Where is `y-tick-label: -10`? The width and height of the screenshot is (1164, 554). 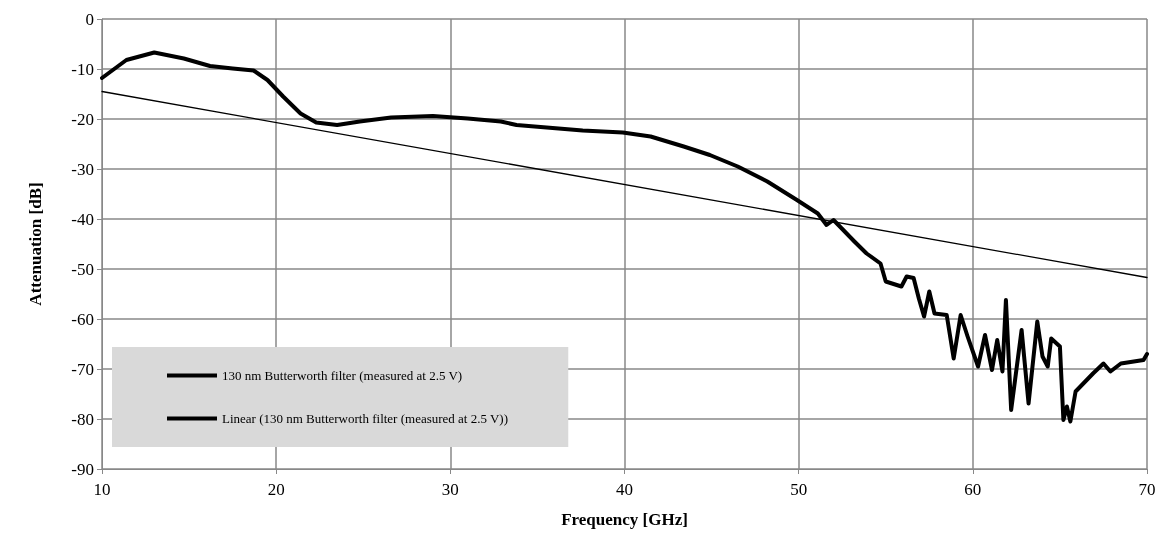 y-tick-label: -10 is located at coordinates (82, 69).